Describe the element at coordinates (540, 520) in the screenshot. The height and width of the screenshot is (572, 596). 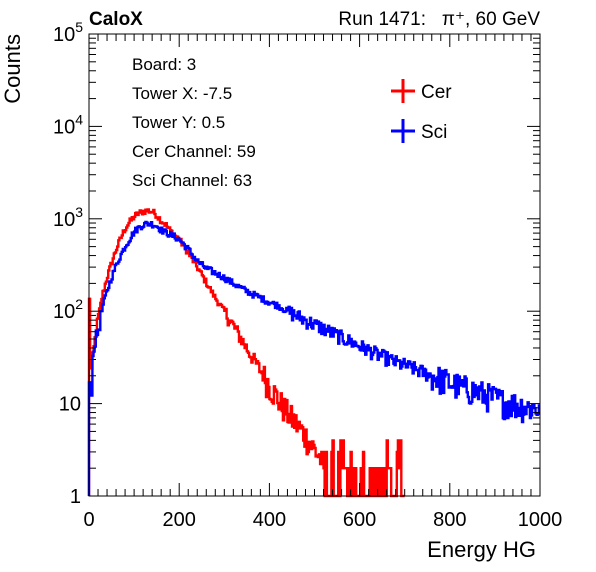
I see `x-tick-label: 1000` at that location.